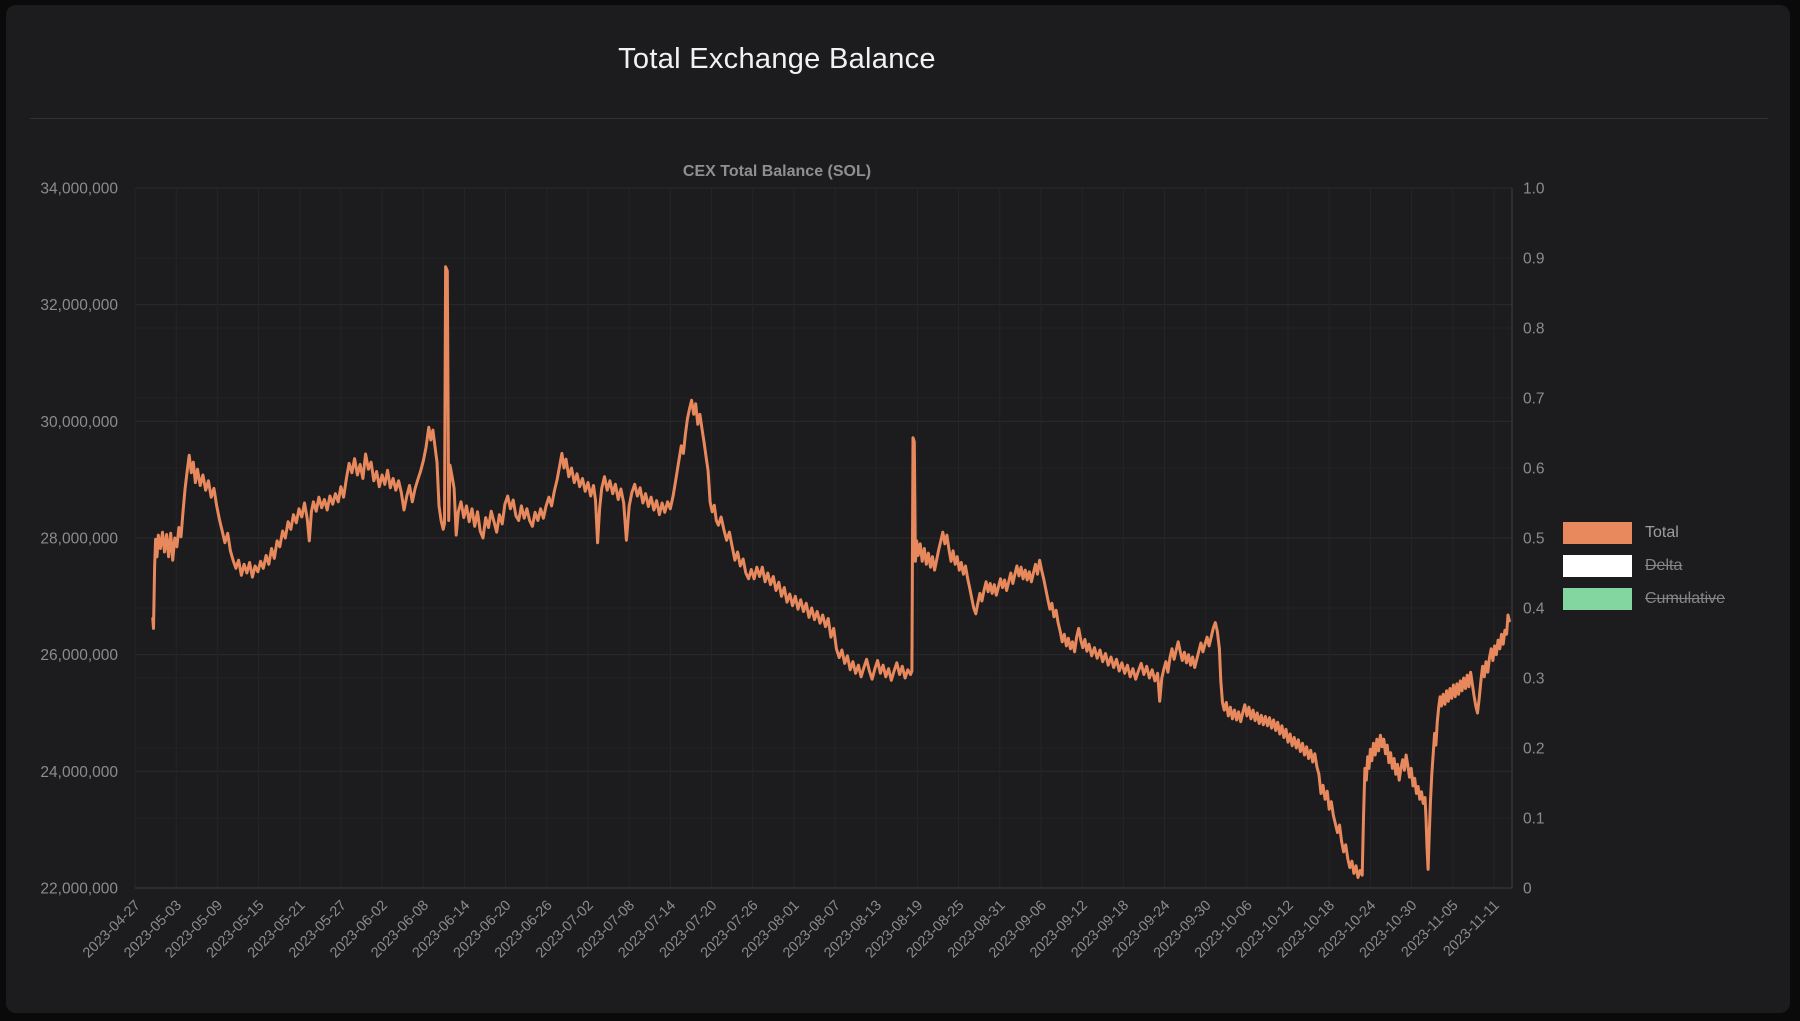  Describe the element at coordinates (79, 189) in the screenshot. I see `svg-text: 34,000,000` at that location.